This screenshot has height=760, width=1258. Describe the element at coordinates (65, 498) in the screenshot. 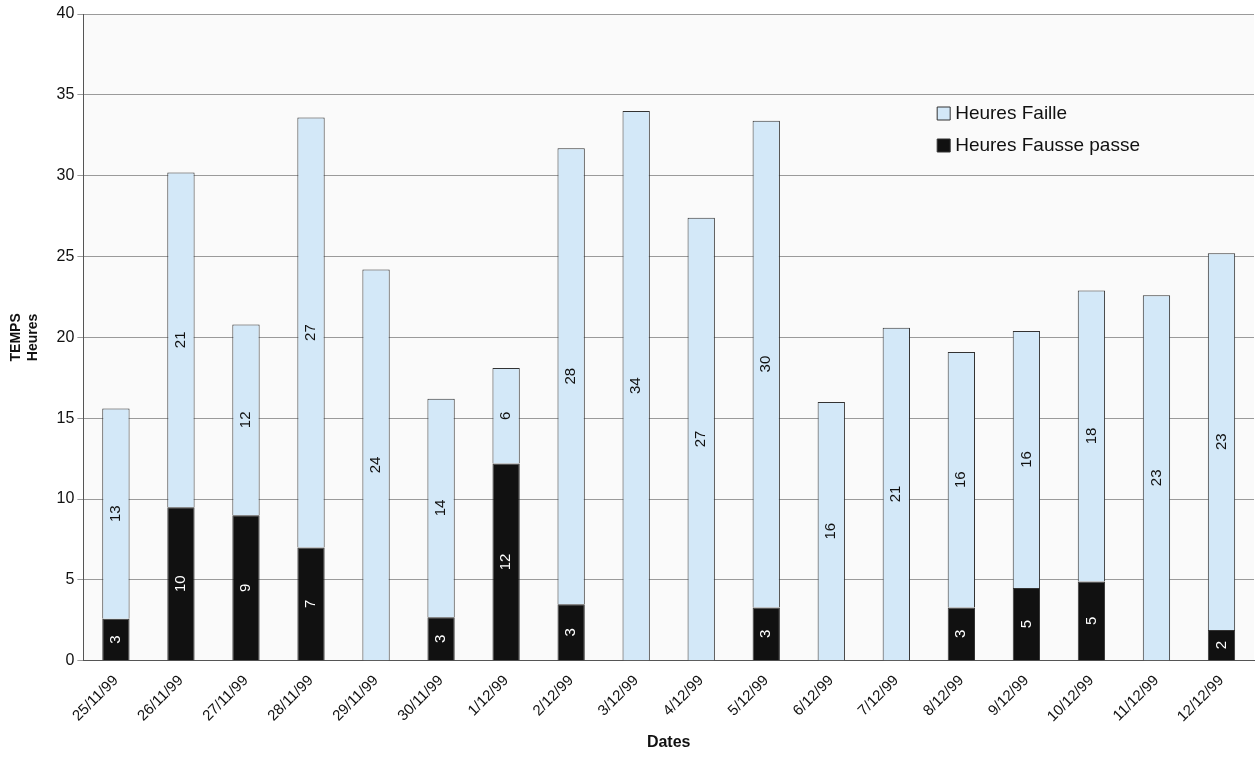

I see `y-tick-label: 10` at that location.